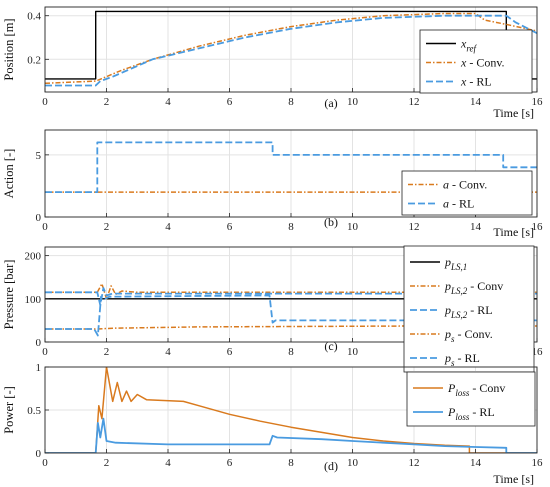 Image resolution: width=550 pixels, height=487 pixels. What do you see at coordinates (468, 311) in the screenshot?
I see `legend-entry: pLS,2 - RL` at bounding box center [468, 311].